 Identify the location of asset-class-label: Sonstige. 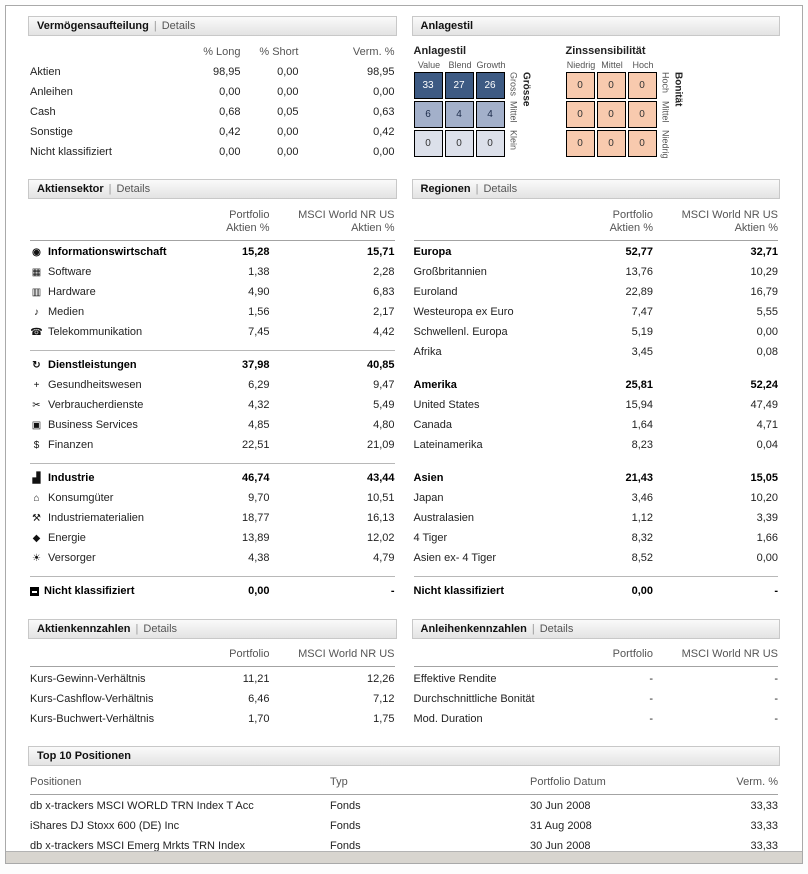
(51, 131).